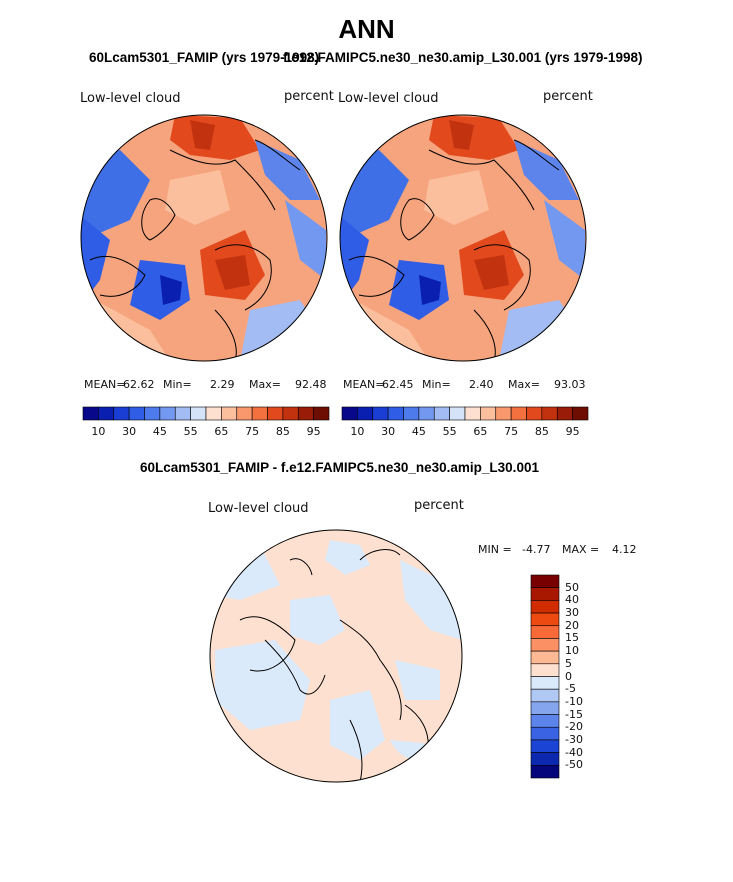 Image resolution: width=733 pixels, height=882 pixels. I want to click on difference-colorbar-tick-label: 20, so click(572, 625).